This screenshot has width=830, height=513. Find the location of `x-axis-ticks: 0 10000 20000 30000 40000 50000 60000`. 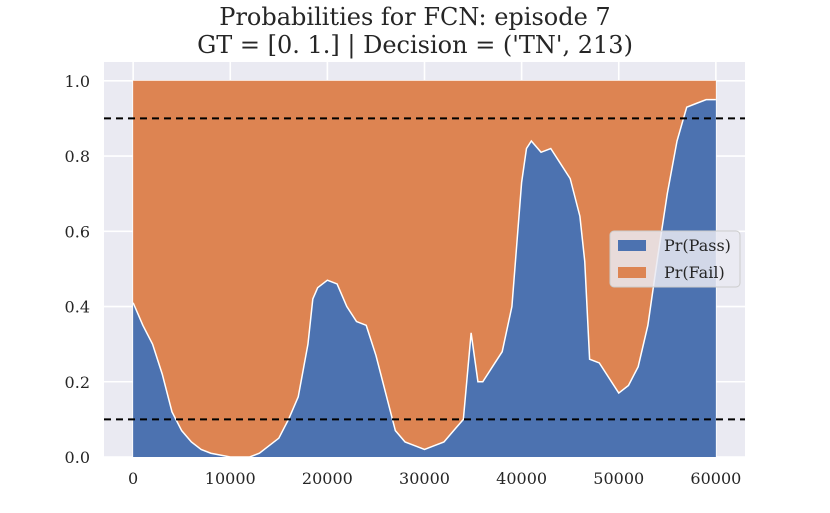

x-axis-ticks: 0 10000 20000 30000 40000 50000 60000 is located at coordinates (434, 478).